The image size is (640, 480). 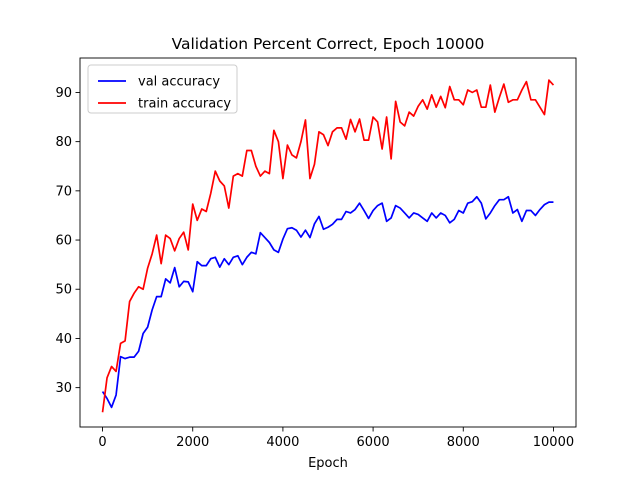 I want to click on legend-entry-label: train accuracy, so click(x=184, y=104).